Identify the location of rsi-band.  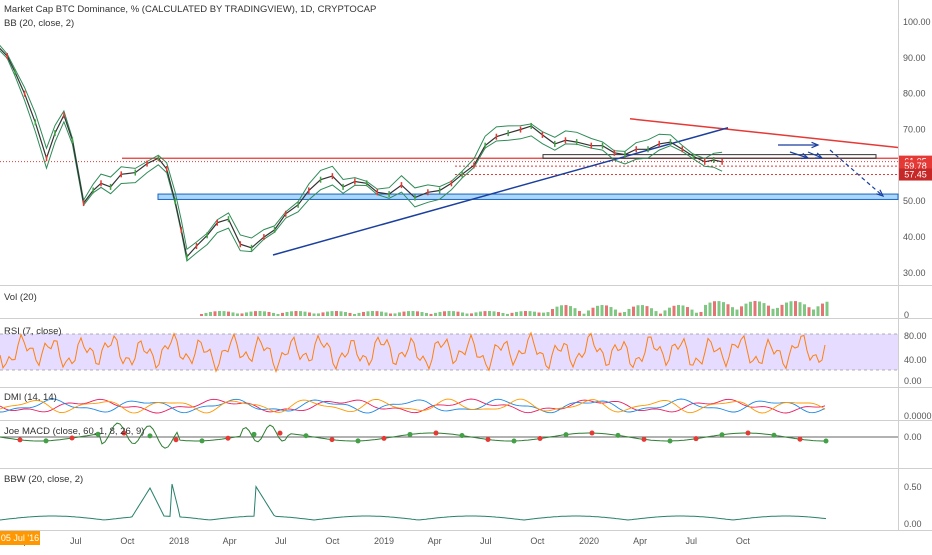
(449, 352).